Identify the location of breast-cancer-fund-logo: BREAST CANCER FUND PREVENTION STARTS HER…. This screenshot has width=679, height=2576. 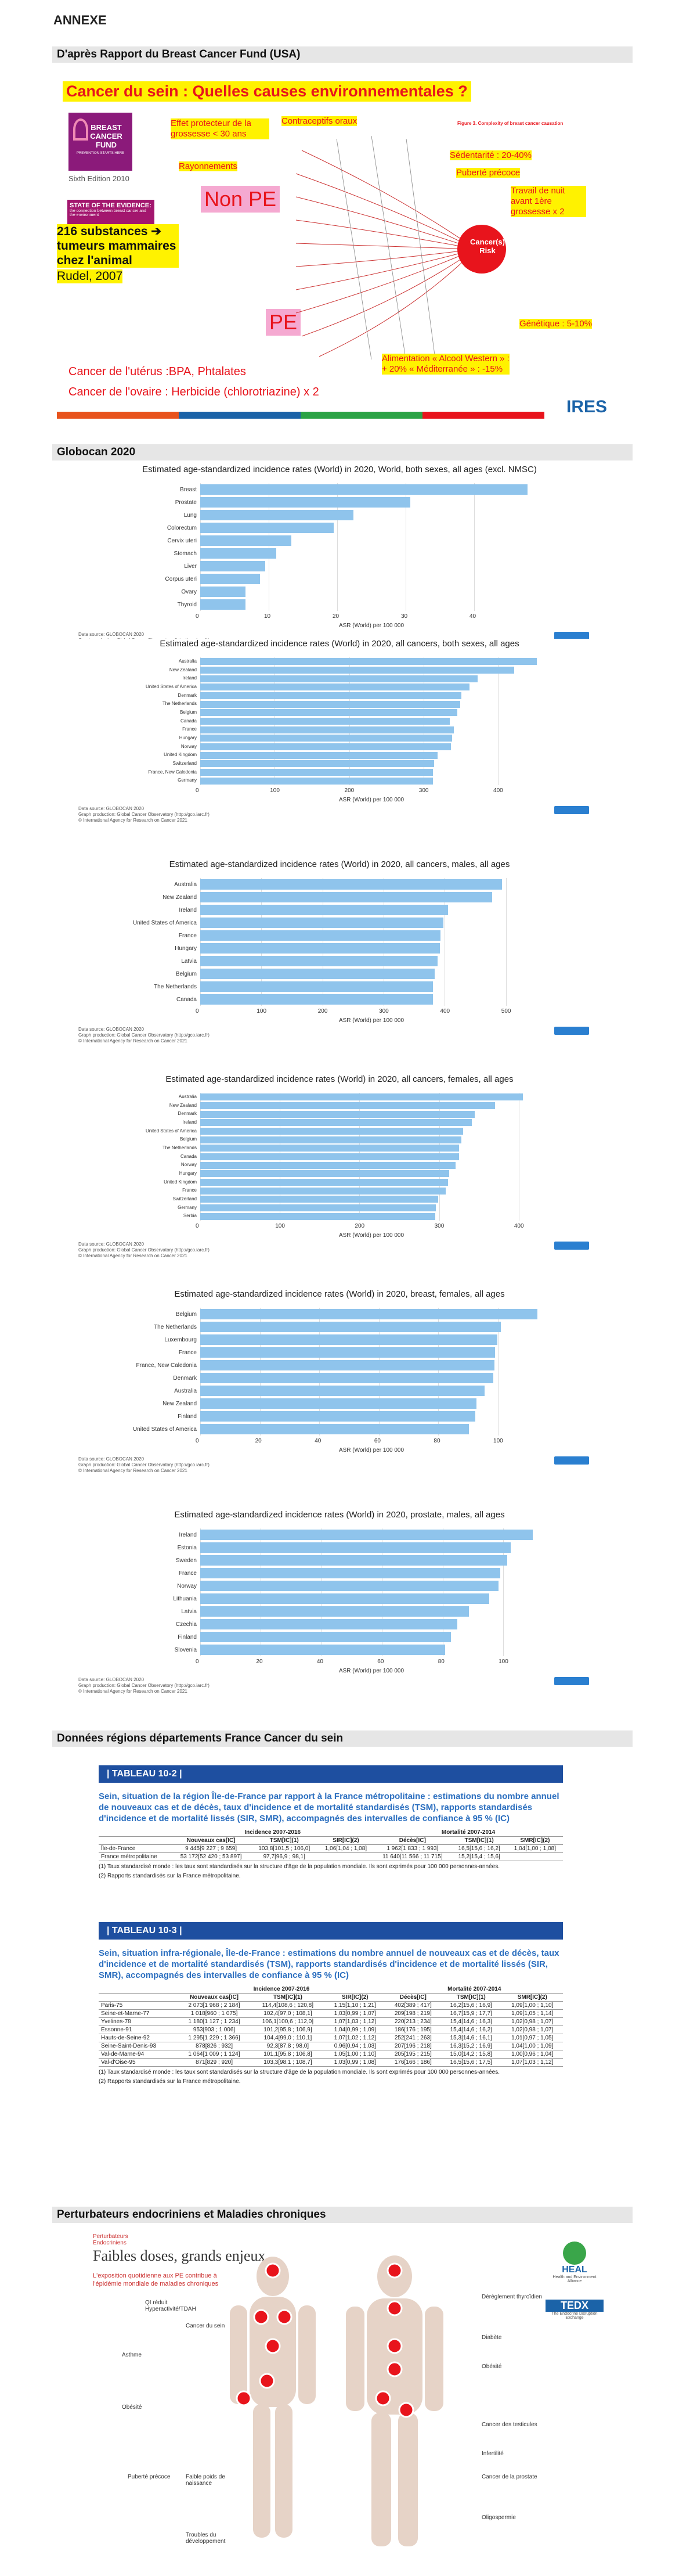
(100, 142).